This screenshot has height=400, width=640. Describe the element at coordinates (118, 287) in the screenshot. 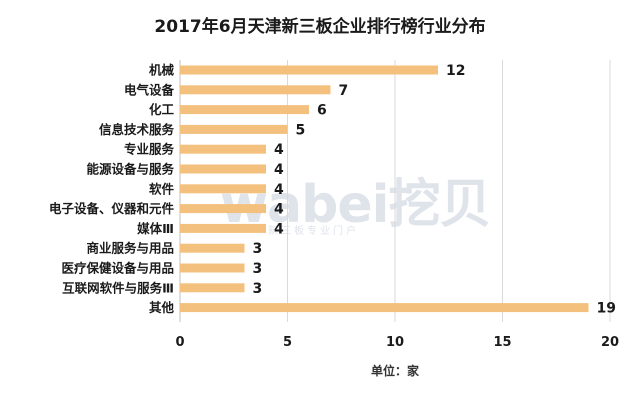

I see `category-label: 互联网软件与服务Ⅲ` at that location.